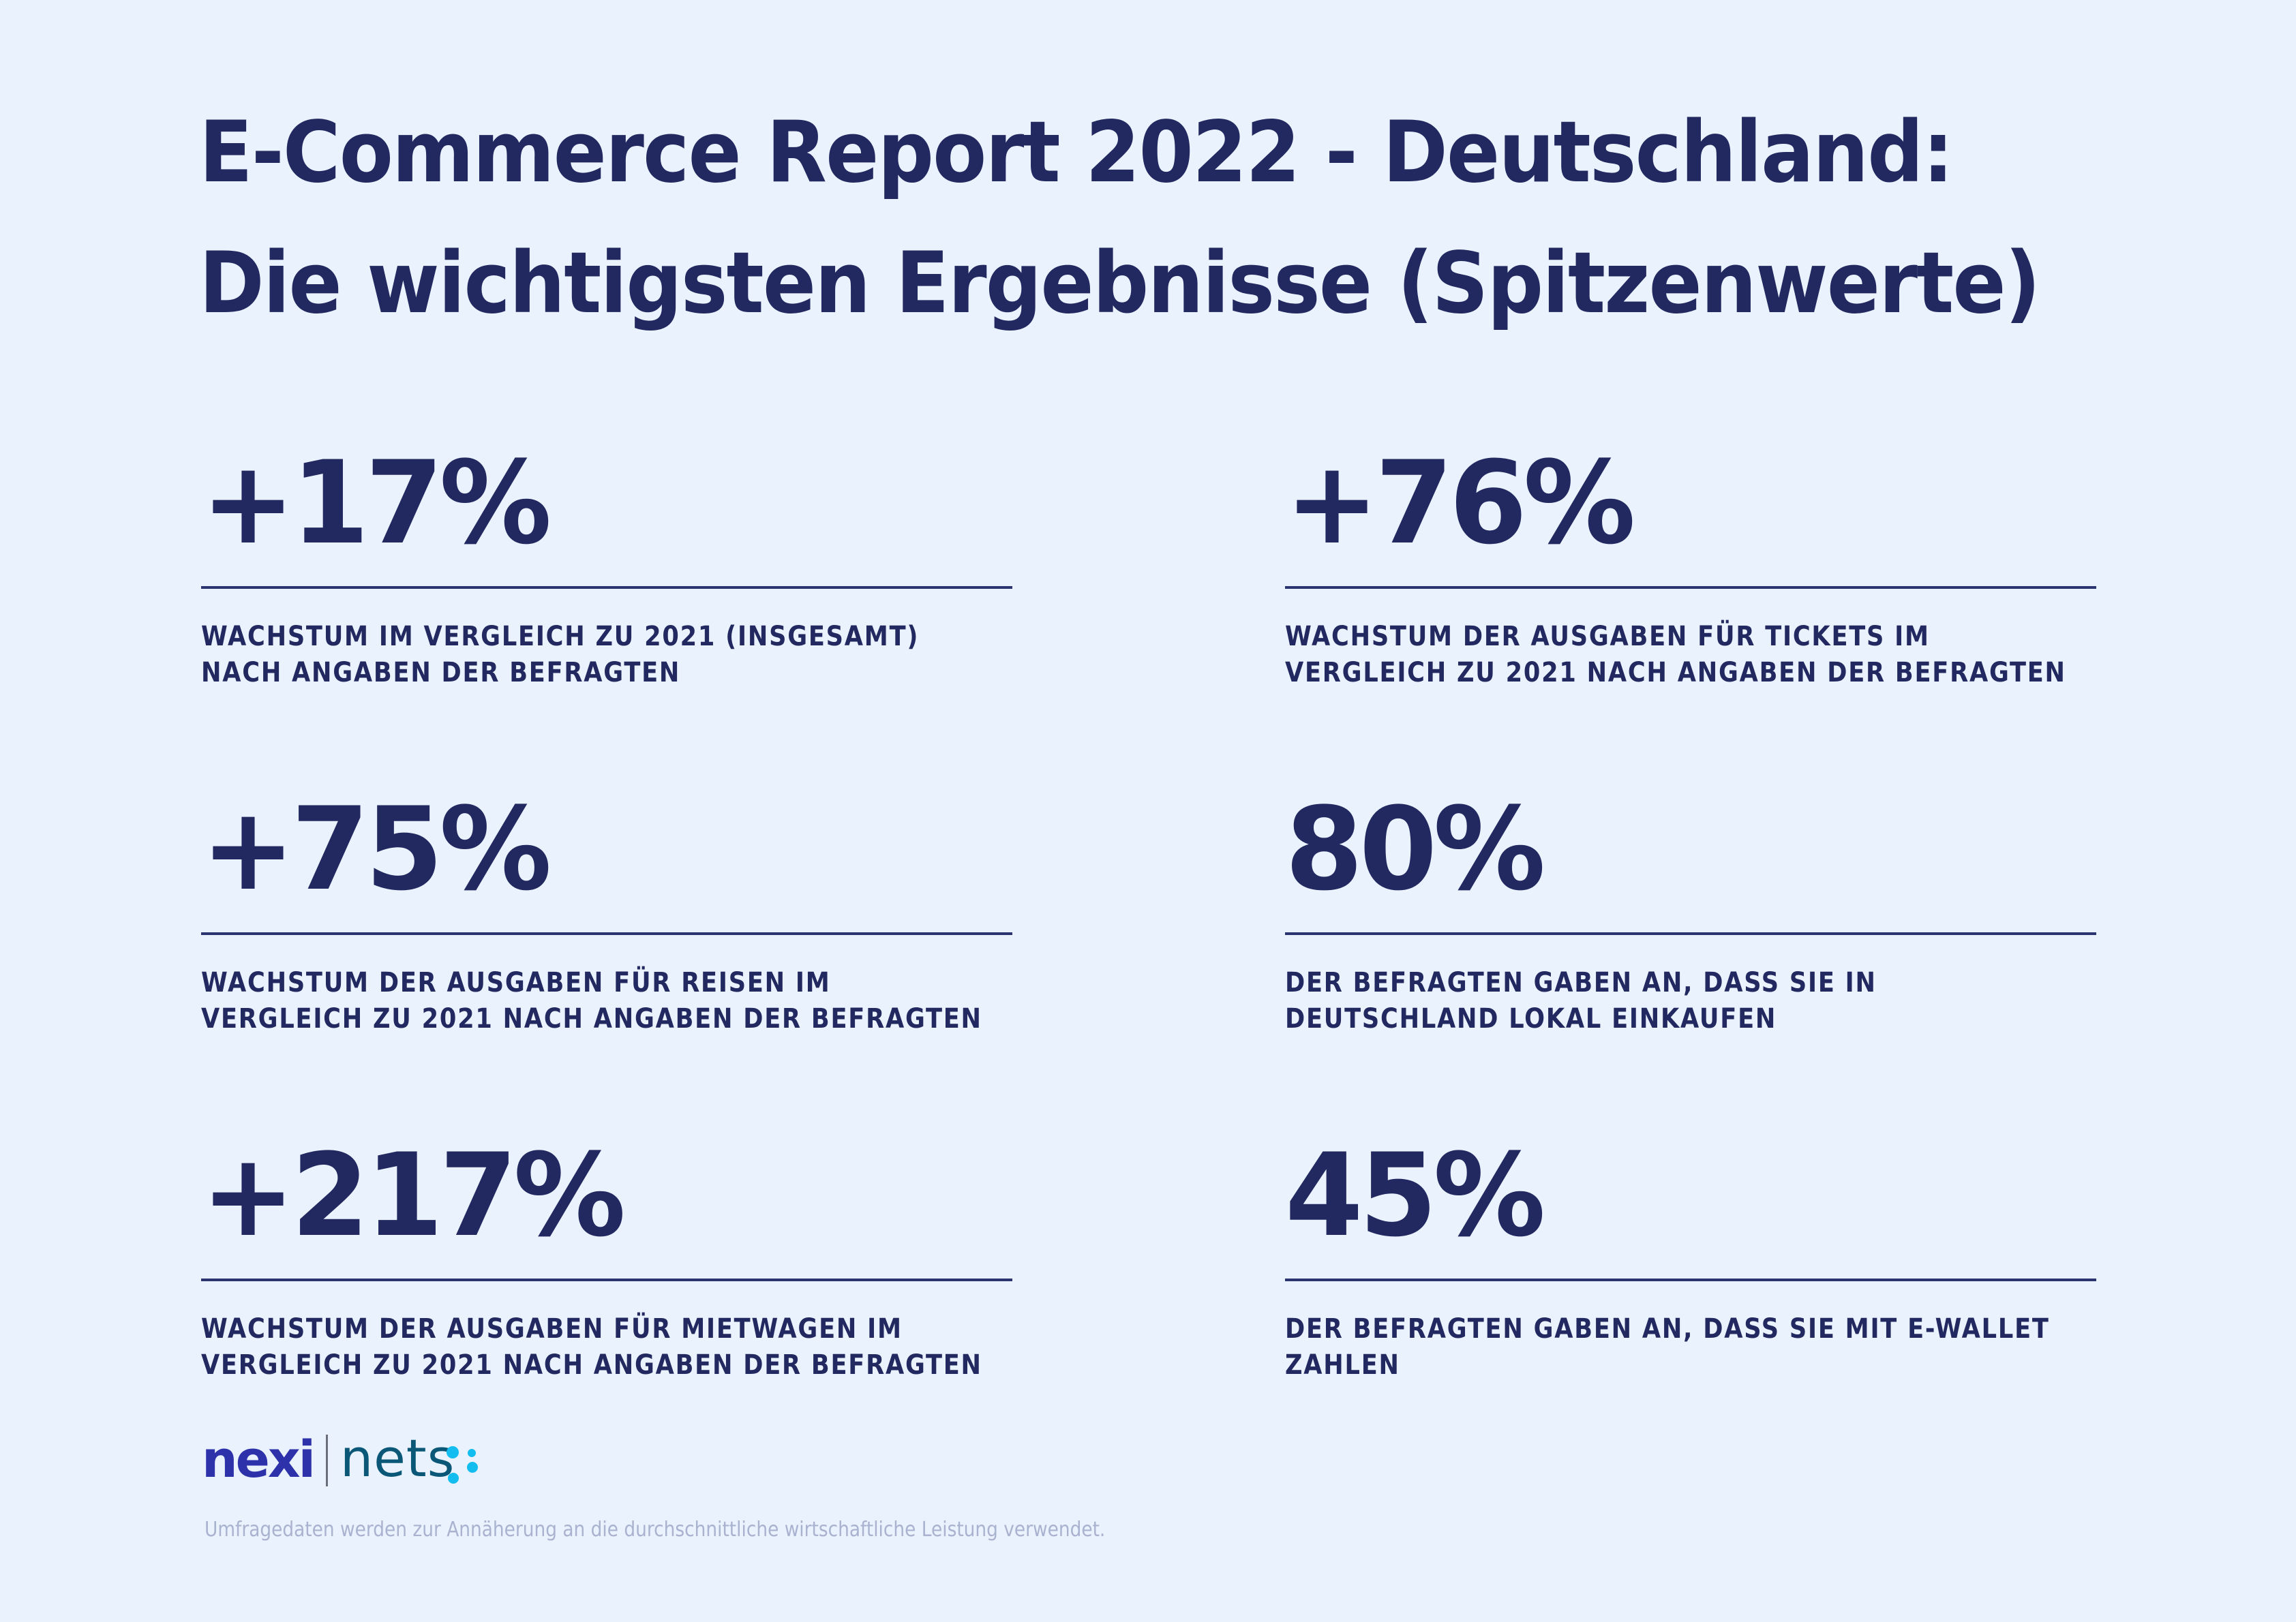 The width and height of the screenshot is (2296, 1622). I want to click on stat-value: 80%, so click(1415, 849).